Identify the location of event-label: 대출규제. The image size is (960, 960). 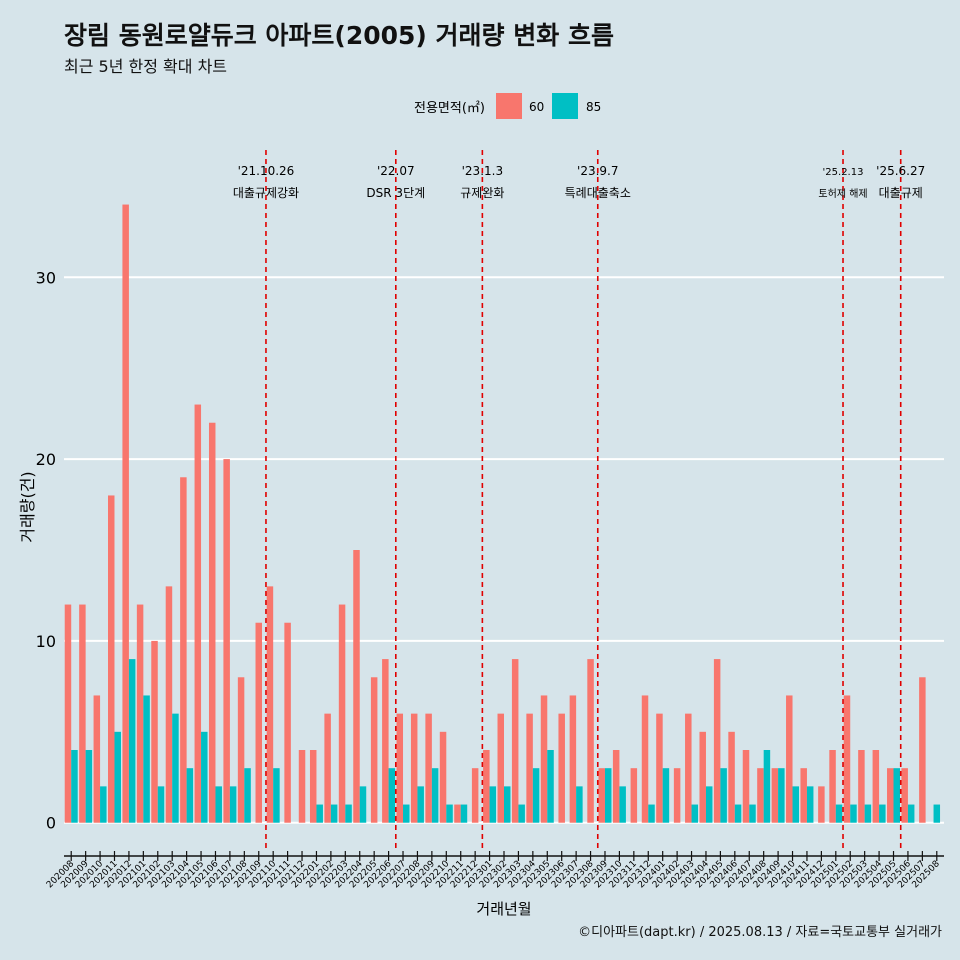
(901, 193).